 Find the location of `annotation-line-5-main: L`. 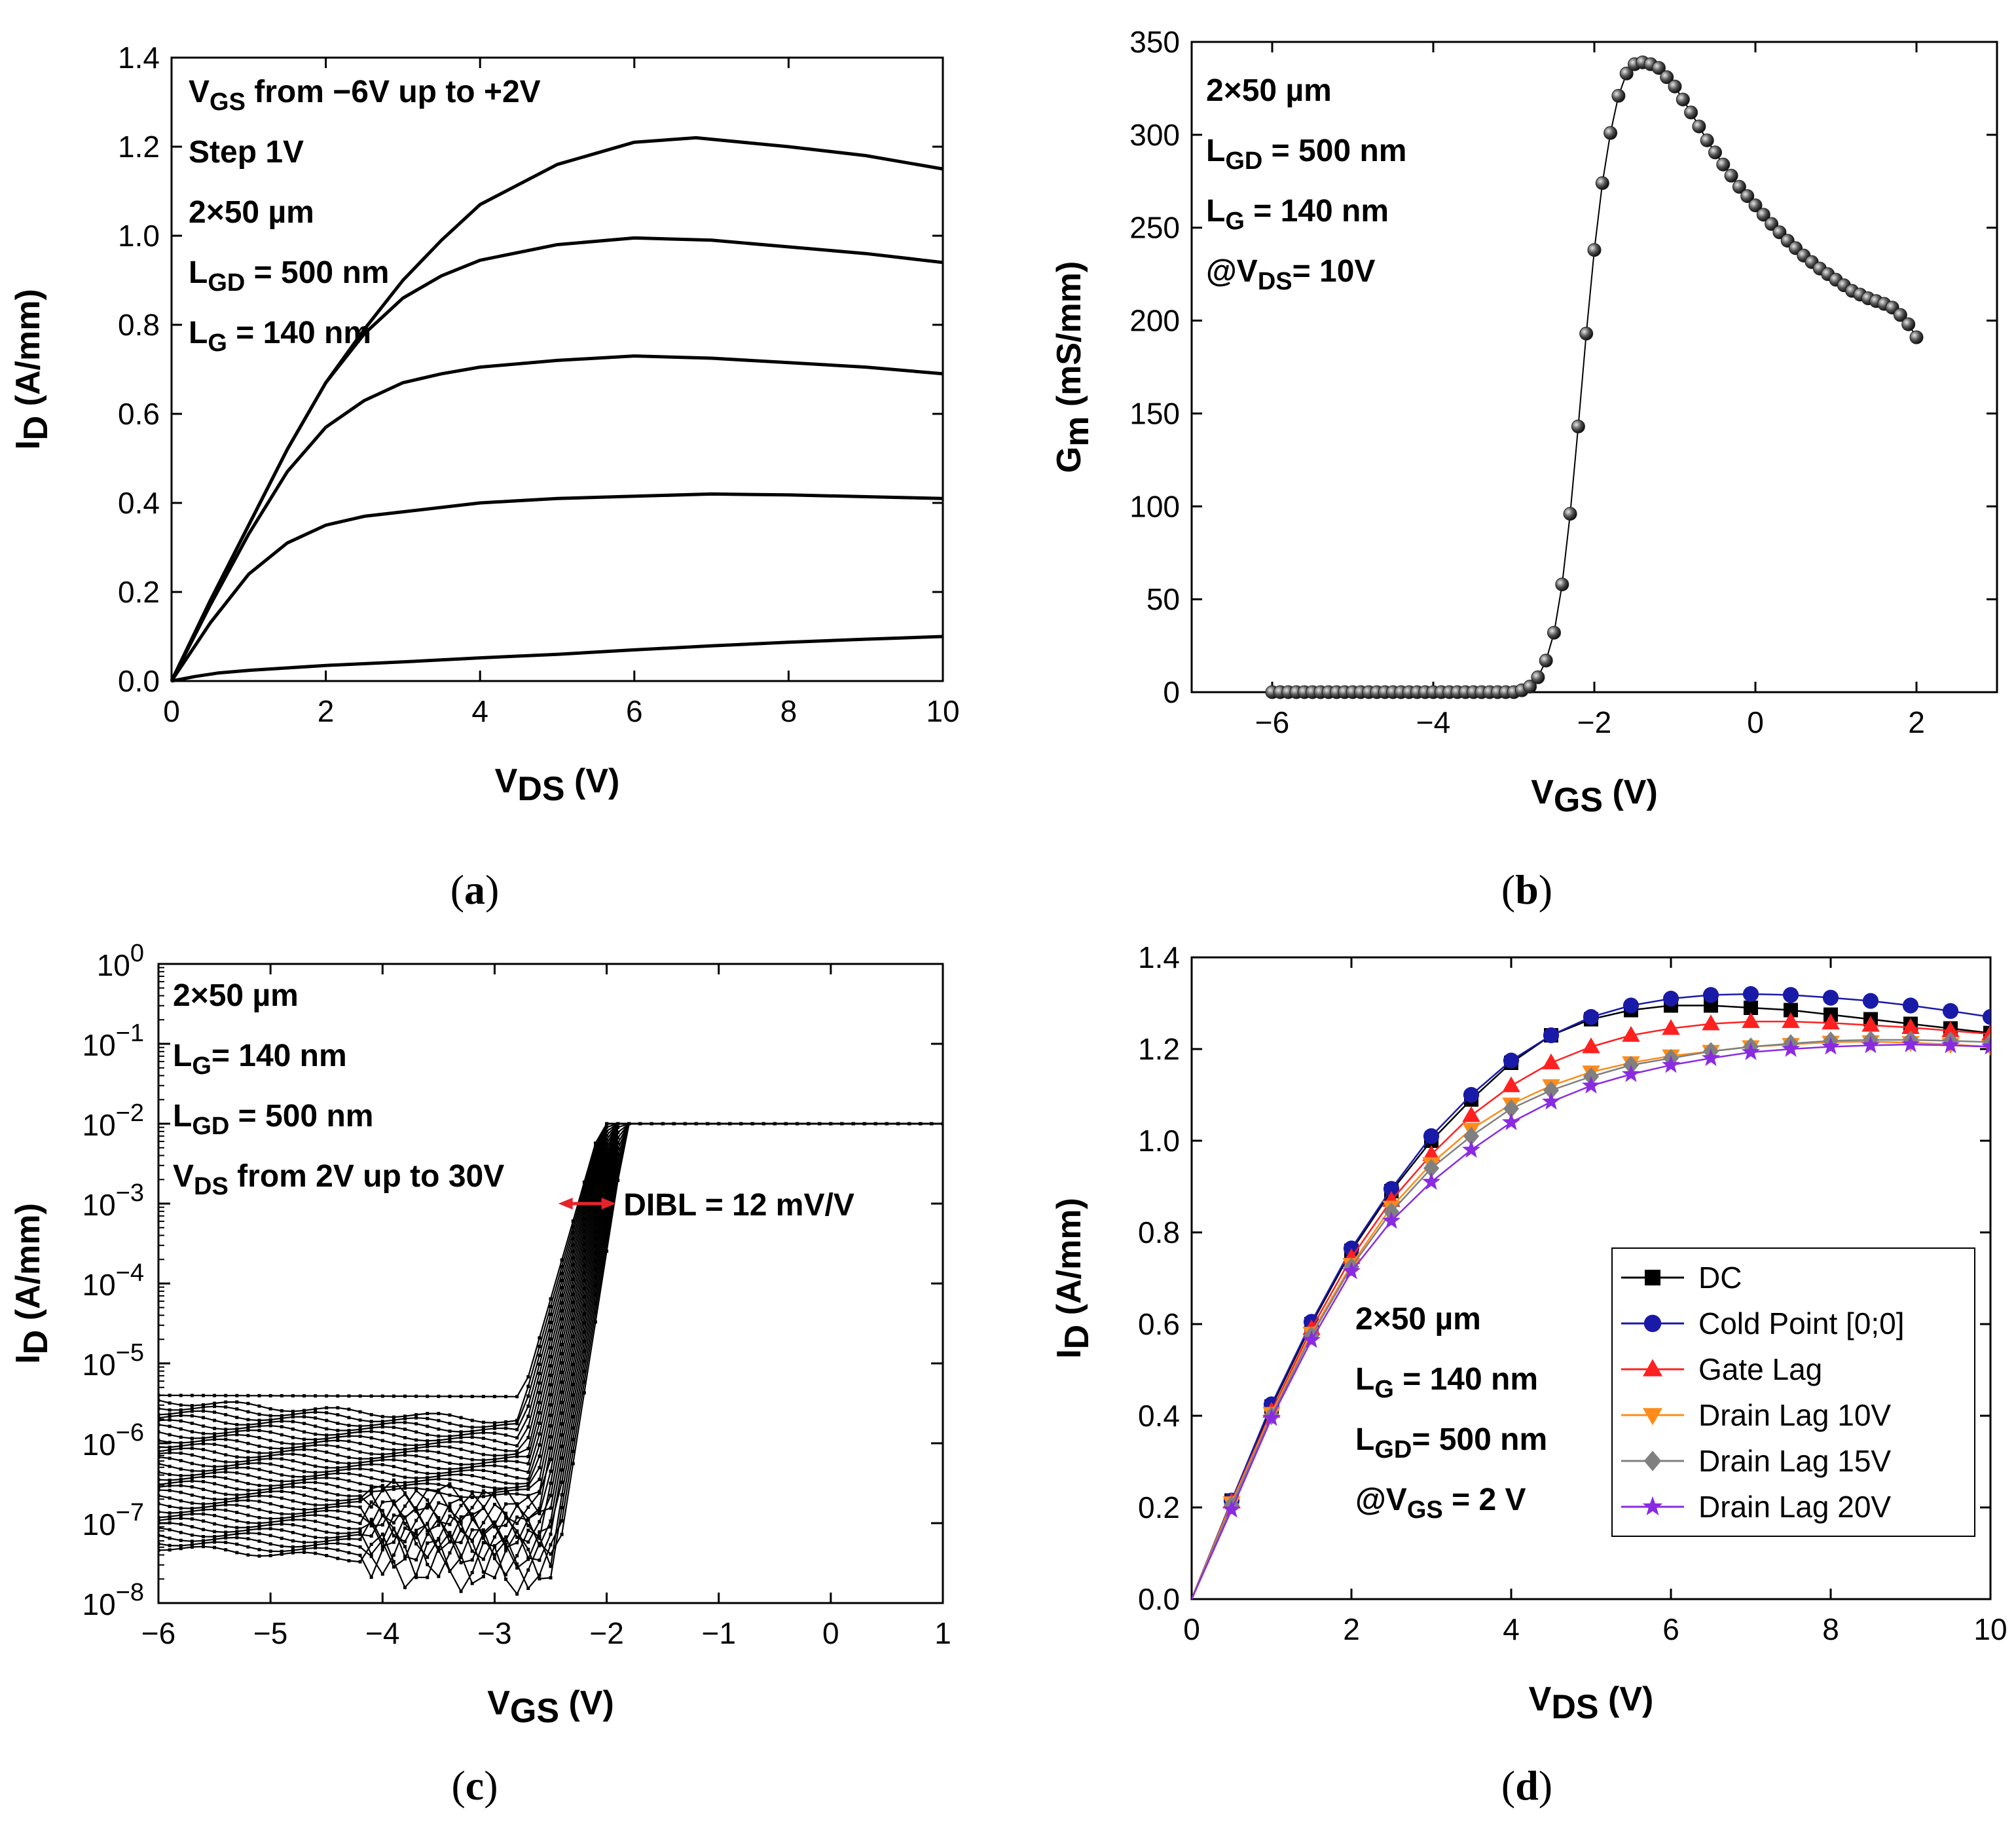

annotation-line-5-main: L is located at coordinates (198, 333).